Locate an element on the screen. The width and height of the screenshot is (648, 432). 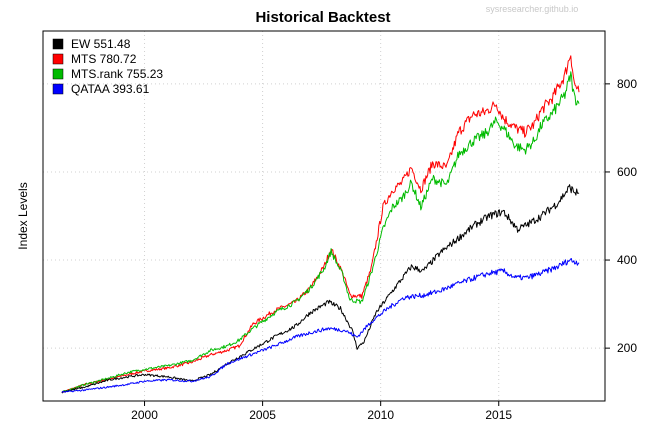
y-tick-label: 200 is located at coordinates (627, 348).